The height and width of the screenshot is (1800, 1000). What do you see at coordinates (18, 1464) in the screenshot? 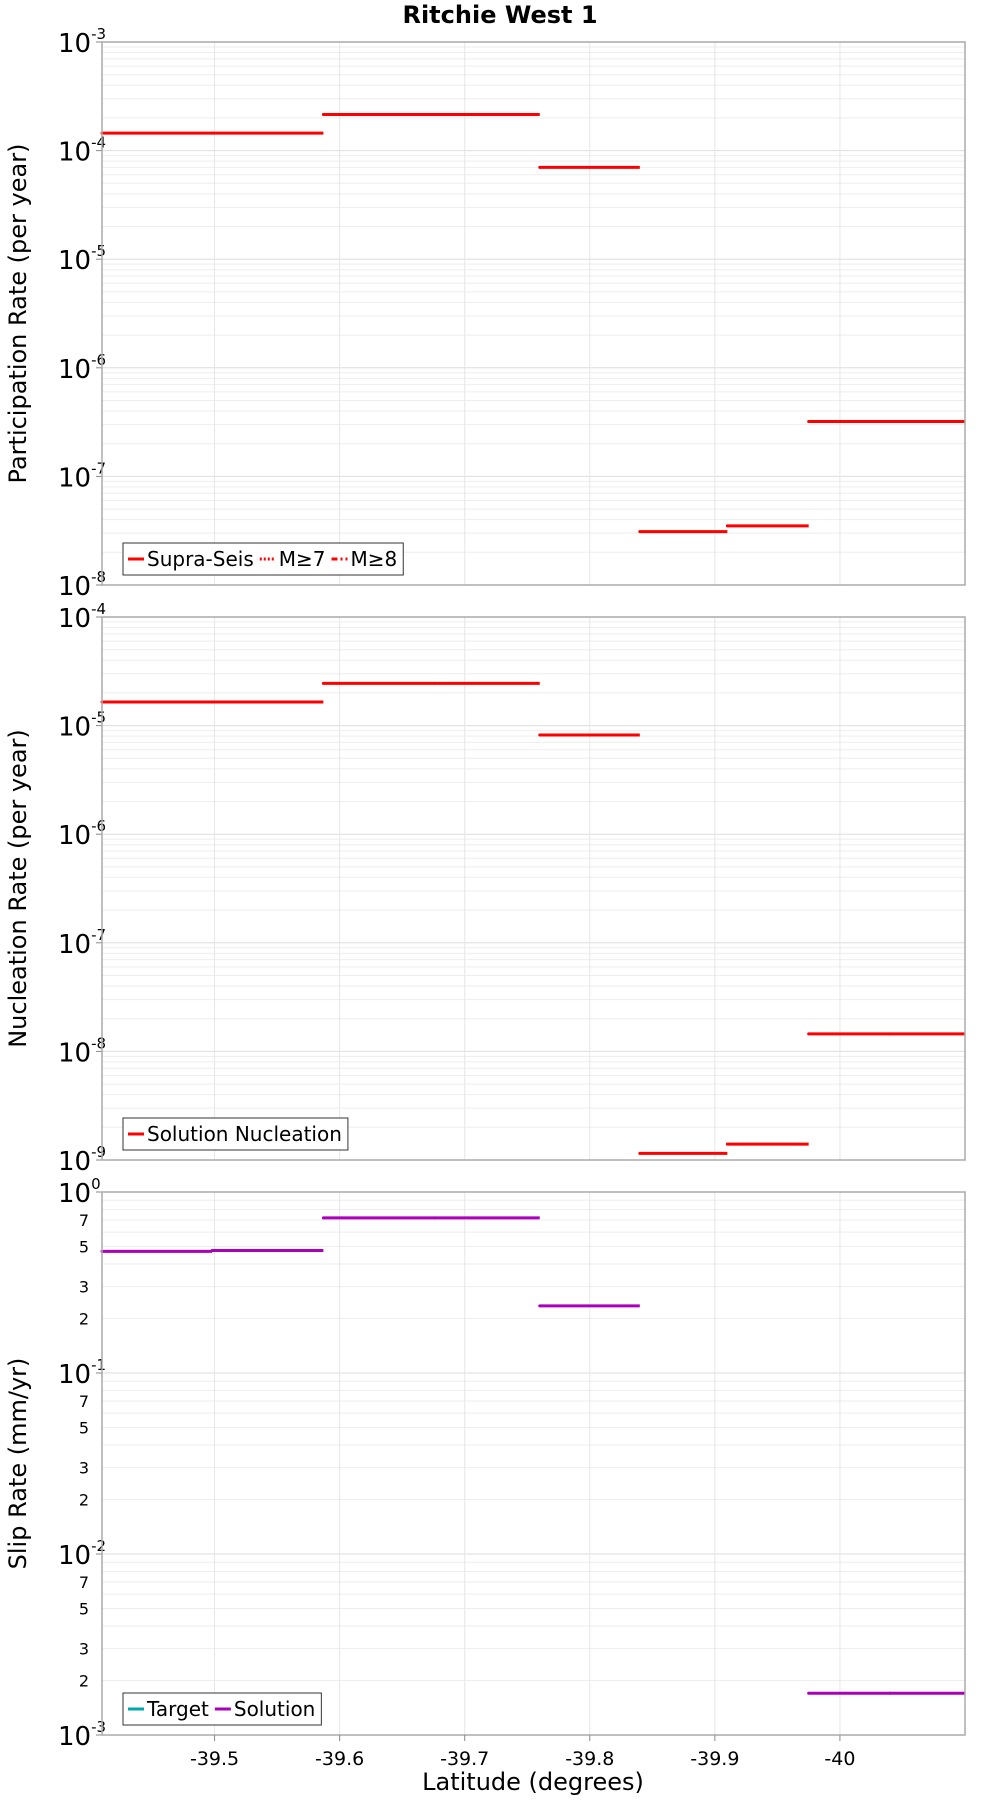
I see `y-axis-label: Slip Rate (mm/yr)` at bounding box center [18, 1464].